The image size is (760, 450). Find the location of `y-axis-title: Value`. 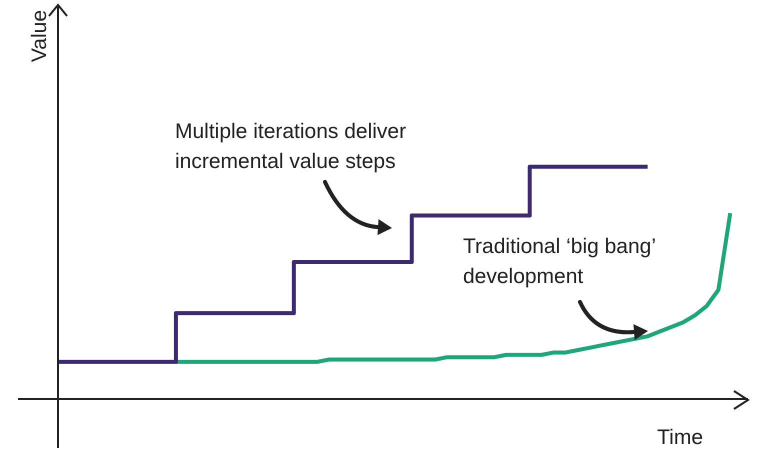

y-axis-title: Value is located at coordinates (39, 36).